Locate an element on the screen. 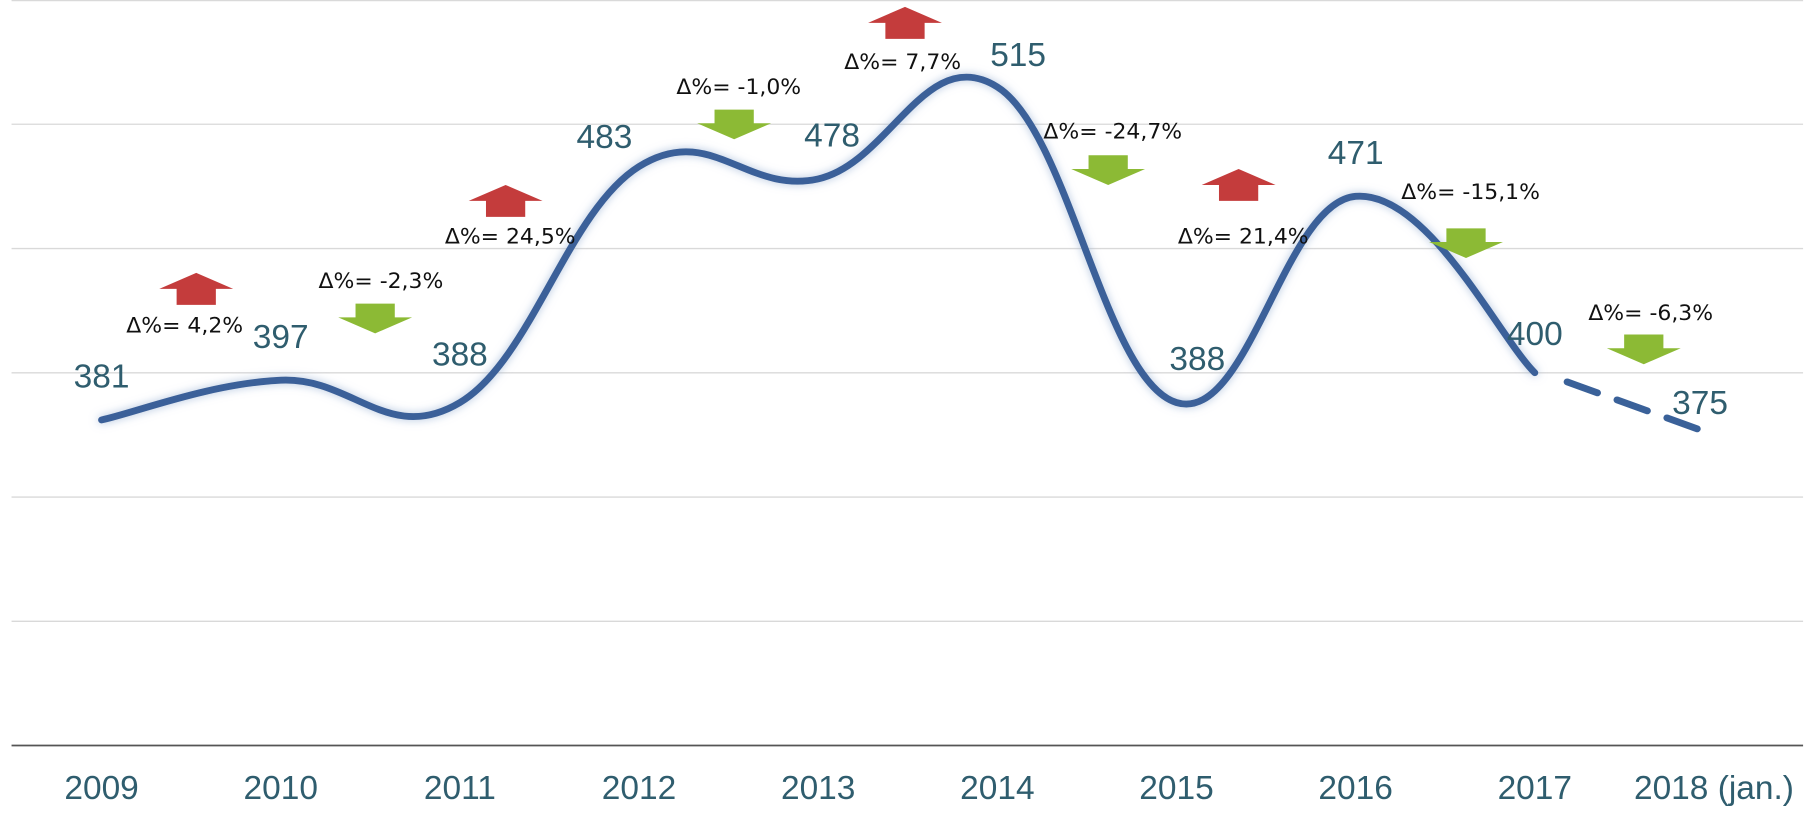 This screenshot has height=822, width=1810. x-tick-label: 2017 is located at coordinates (1535, 788).